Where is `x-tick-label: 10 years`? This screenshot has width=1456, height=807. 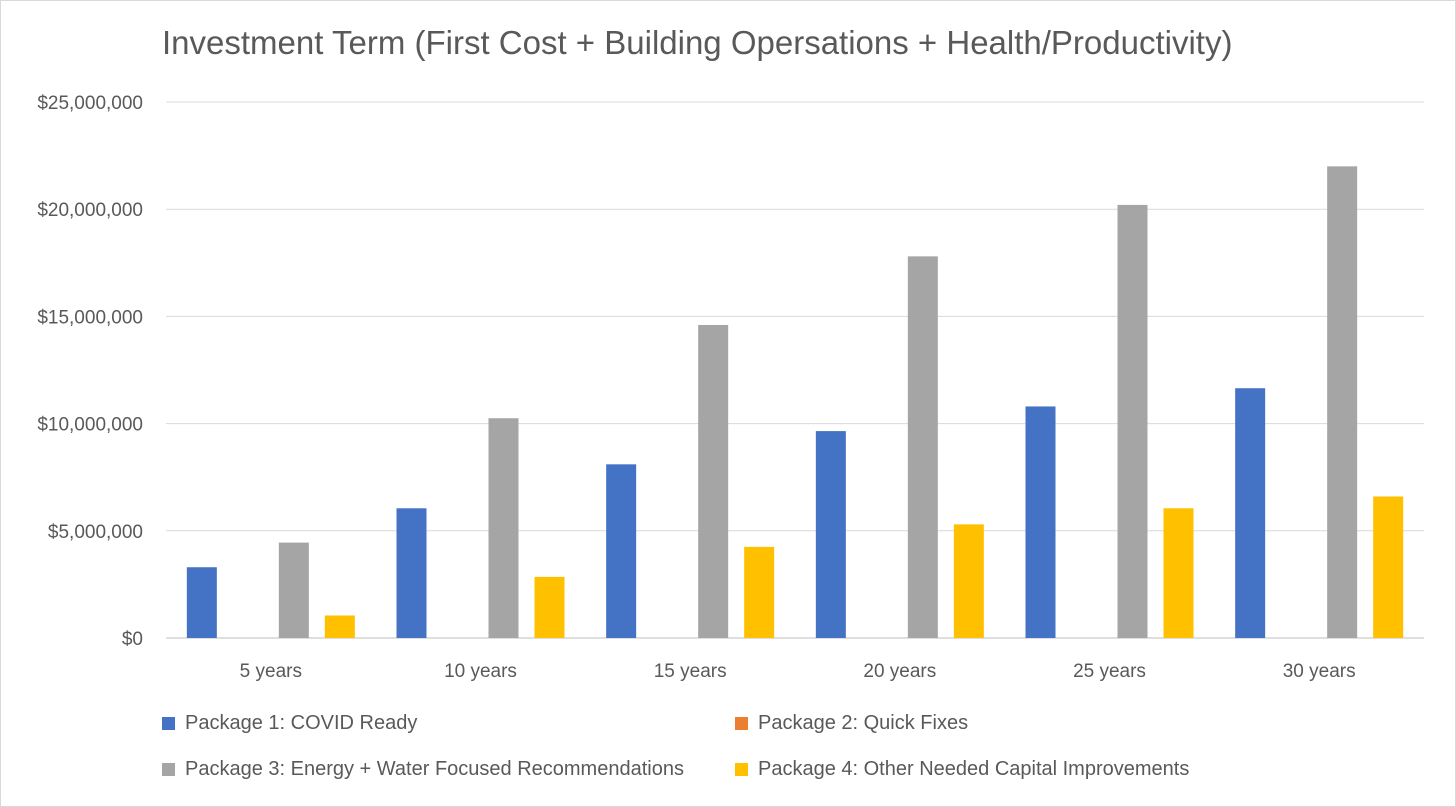
x-tick-label: 10 years is located at coordinates (480, 671).